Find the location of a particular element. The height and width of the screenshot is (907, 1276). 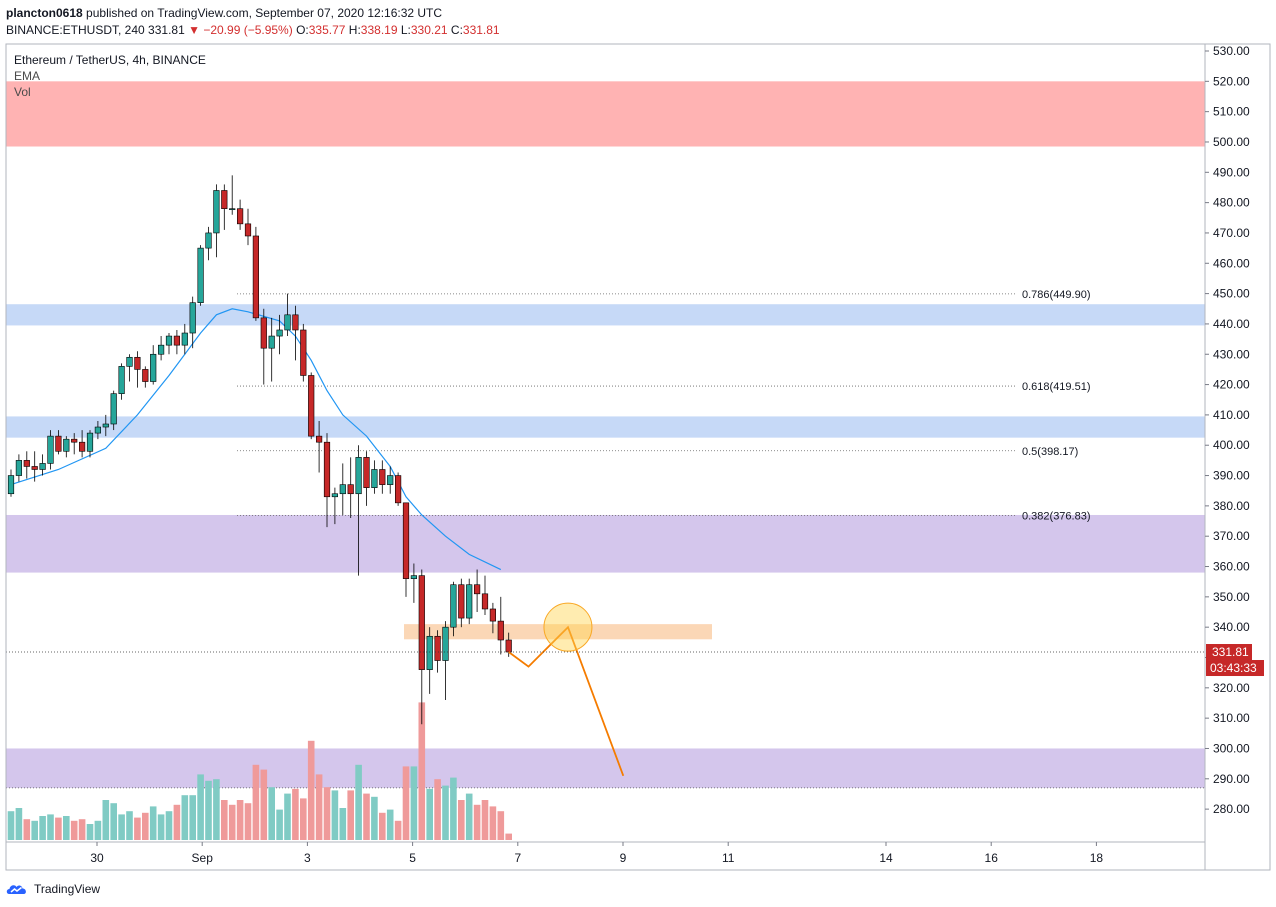

y-tick-label: 410.00 is located at coordinates (1231, 415).